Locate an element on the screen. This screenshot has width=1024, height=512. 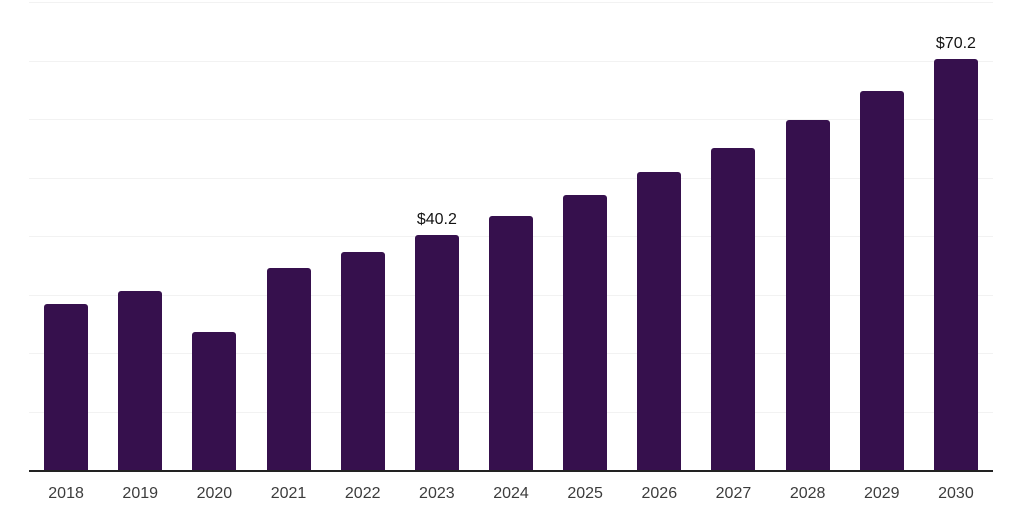
bar-2023 is located at coordinates (436, 352).